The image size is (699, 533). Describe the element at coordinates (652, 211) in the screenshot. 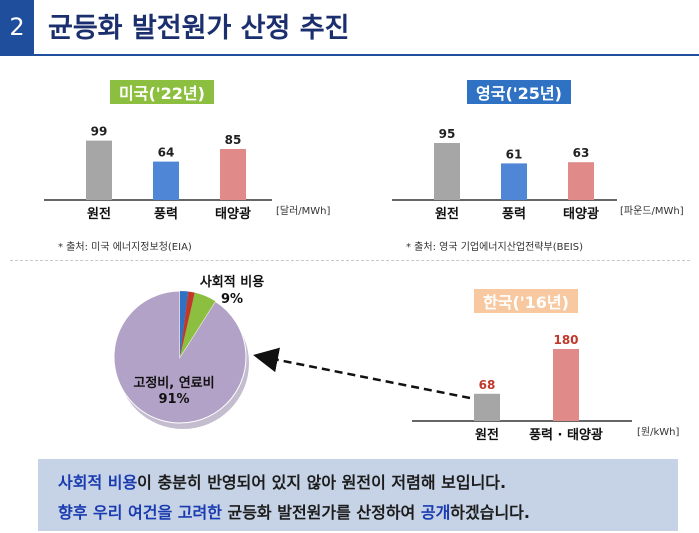

I see `uk-unit: [파운드/MWh]` at that location.